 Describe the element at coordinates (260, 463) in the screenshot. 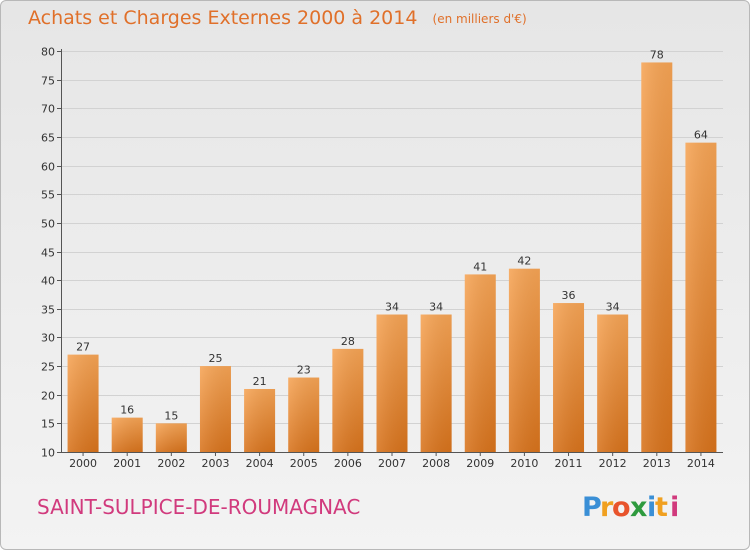

I see `x-tick-label: 2004` at that location.